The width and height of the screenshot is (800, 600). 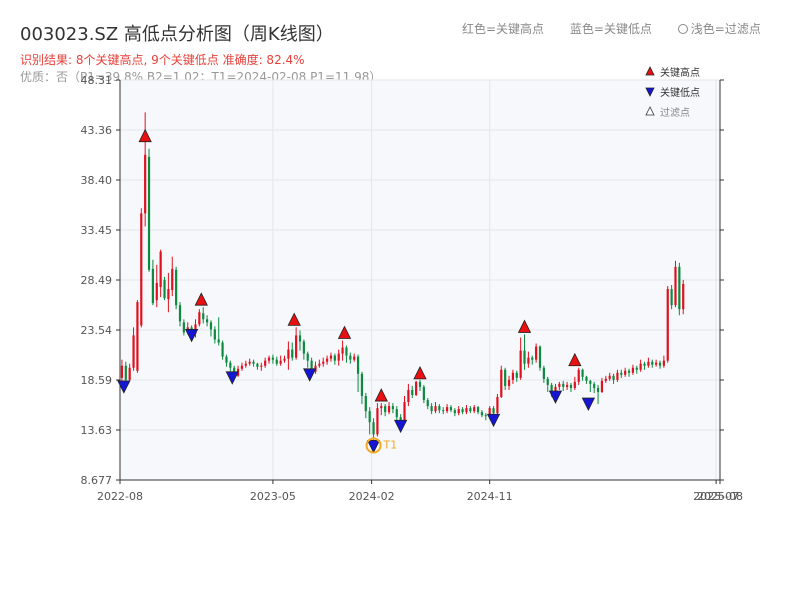 What do you see at coordinates (120, 496) in the screenshot?
I see `x-tick-label: 2022-08` at bounding box center [120, 496].